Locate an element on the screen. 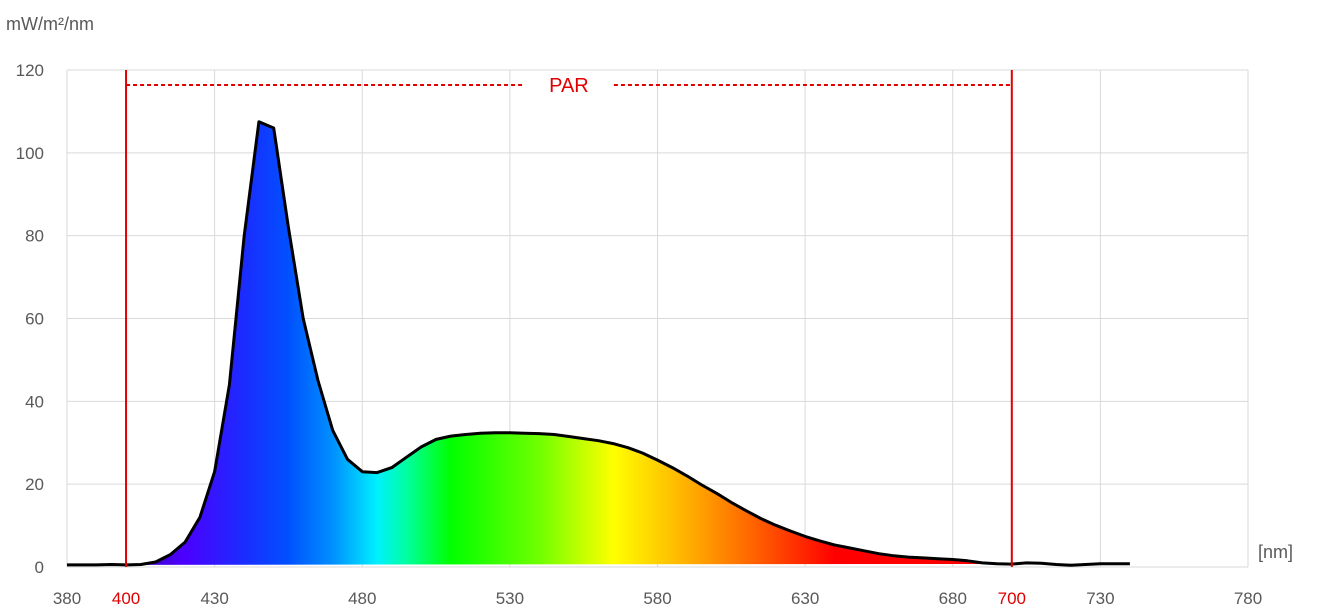 This screenshot has width=1318, height=610. x-tick-label: 400 is located at coordinates (126, 598).